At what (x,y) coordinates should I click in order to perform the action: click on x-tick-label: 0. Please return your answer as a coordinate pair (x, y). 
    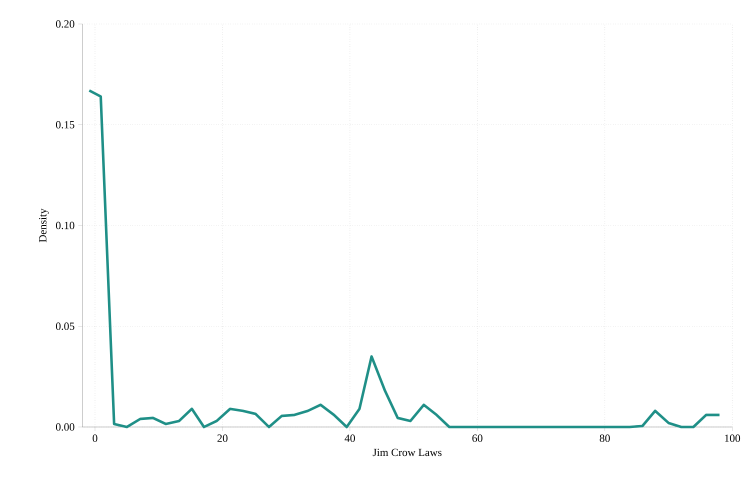
    Looking at the image, I should click on (95, 438).